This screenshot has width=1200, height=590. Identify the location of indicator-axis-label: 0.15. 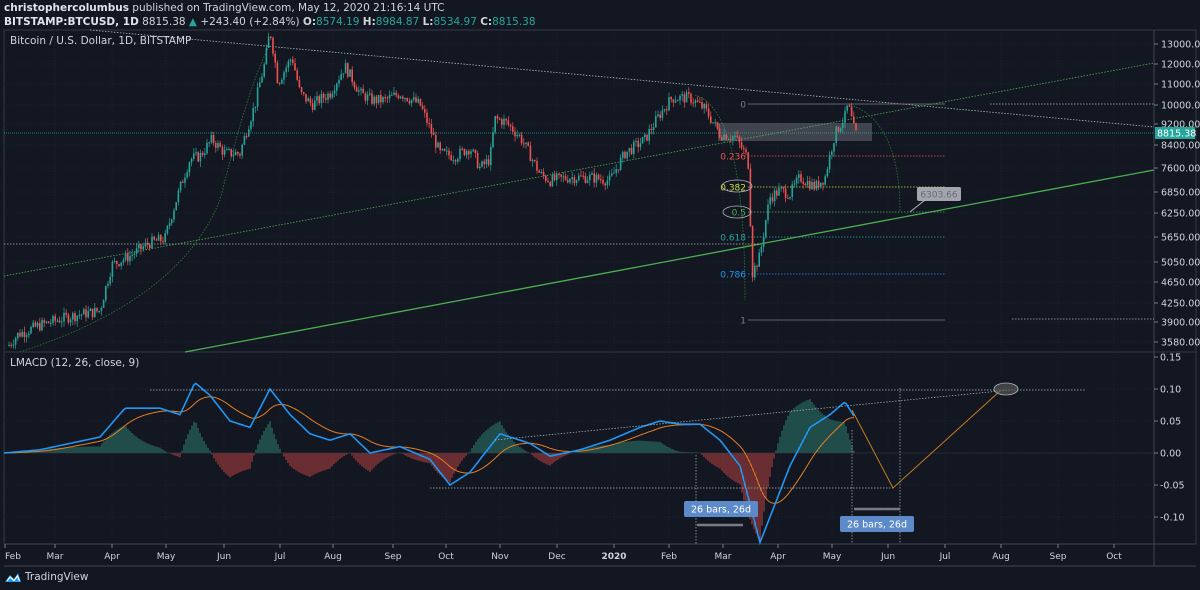
(1170, 358).